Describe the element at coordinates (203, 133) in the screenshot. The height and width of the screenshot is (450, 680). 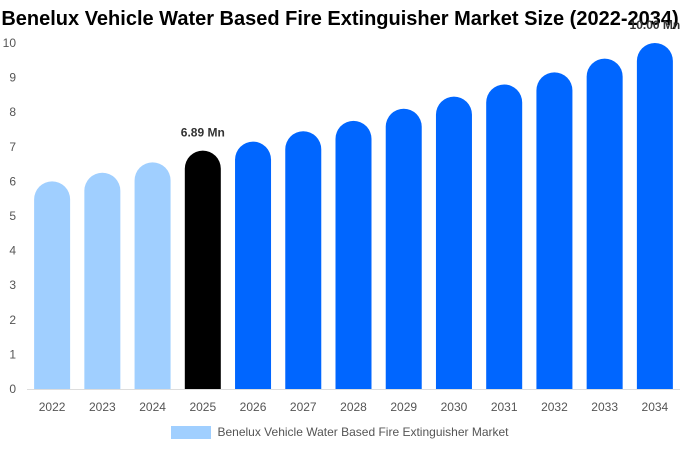
I see `data-label-2025: 6.89 Mn` at that location.